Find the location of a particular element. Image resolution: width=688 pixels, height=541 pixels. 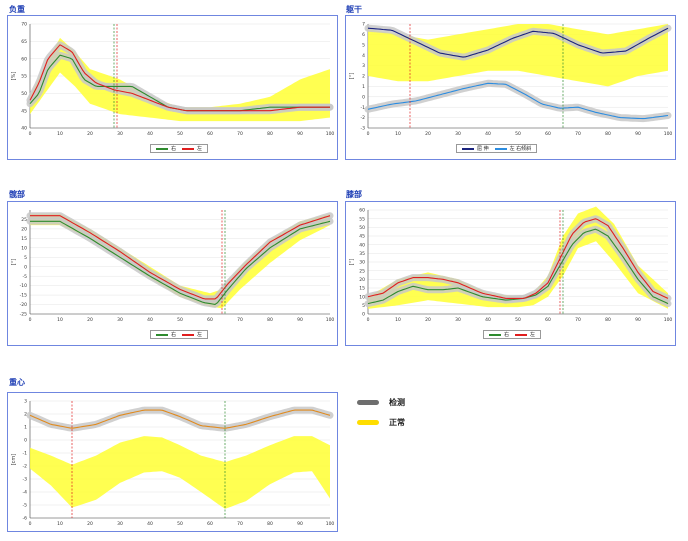

y-tick-label: 20 is located at coordinates (24, 230).